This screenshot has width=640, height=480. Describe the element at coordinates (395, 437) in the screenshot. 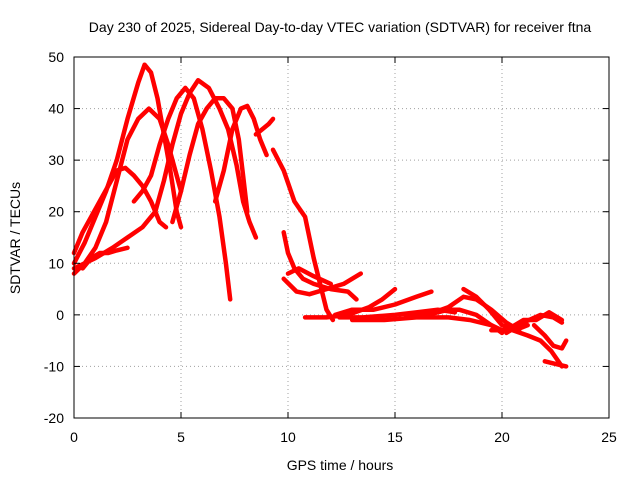

I see `x-tick-label: 15` at that location.